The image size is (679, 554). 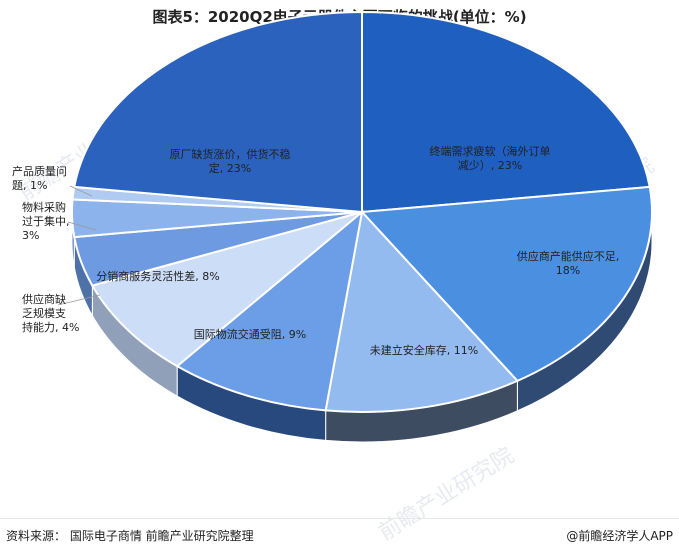 What do you see at coordinates (130, 536) in the screenshot?
I see `source-note: 资料来源： 国际电子商情 前瞻产业研究院整理` at bounding box center [130, 536].